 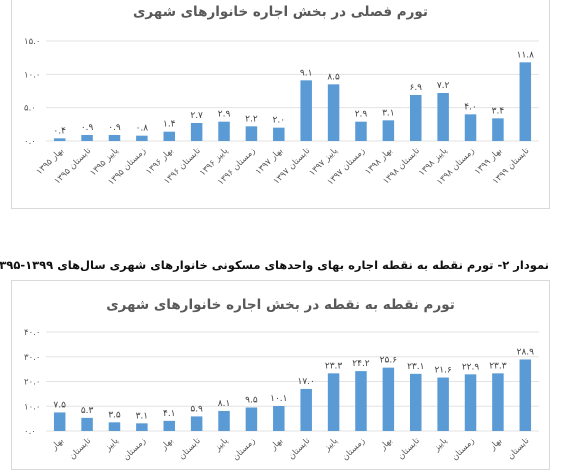 What do you see at coordinates (114, 415) in the screenshot?
I see `data-label: ۳.۵` at bounding box center [114, 415].